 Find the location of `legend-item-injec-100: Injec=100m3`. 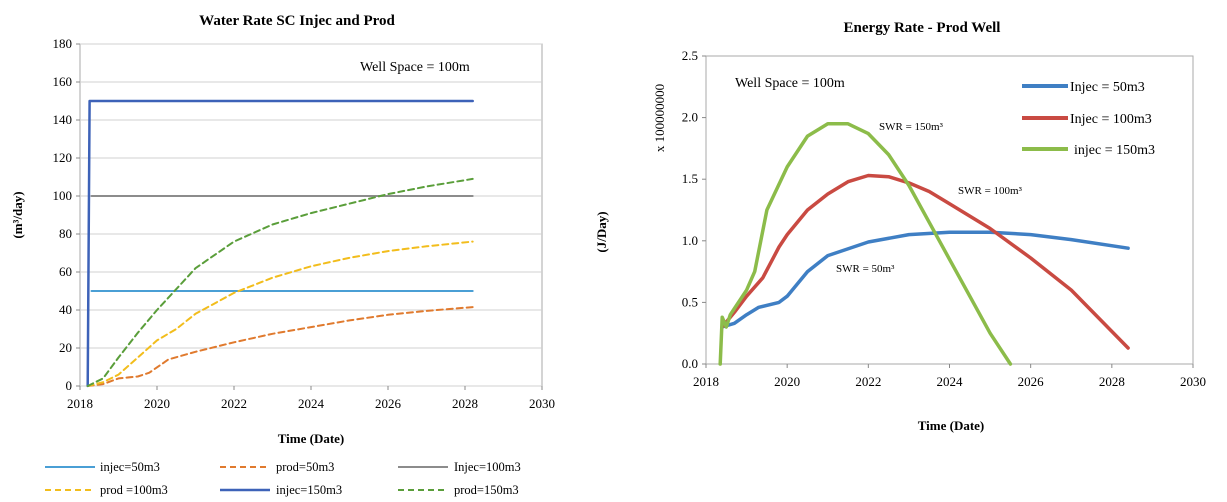

legend-item-injec-100: Injec=100m3 is located at coordinates (459, 467).